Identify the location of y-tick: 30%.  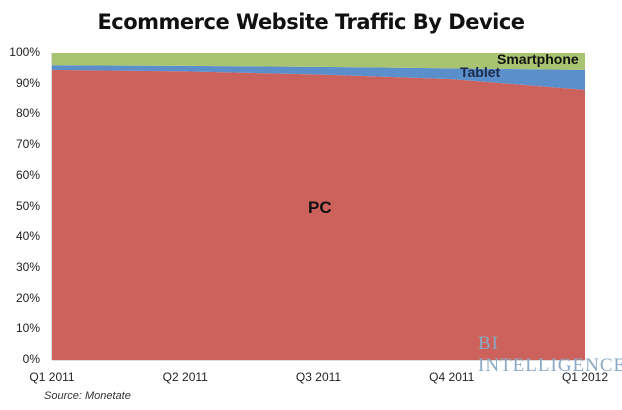
(27, 266).